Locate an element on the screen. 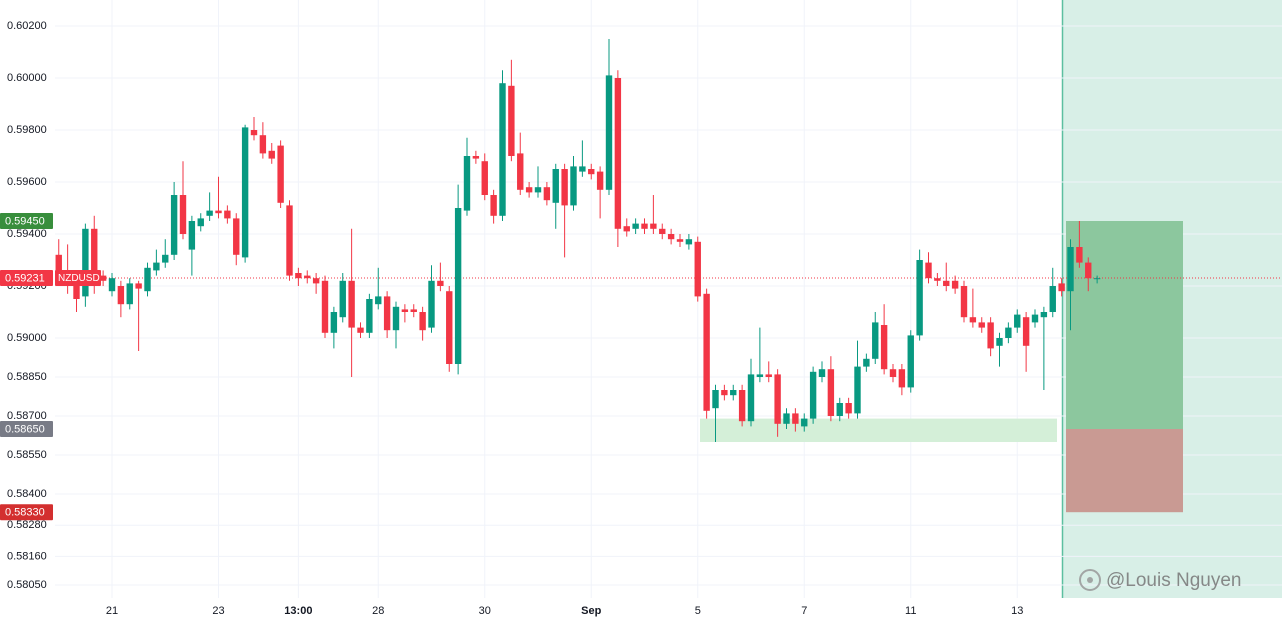 This screenshot has height=620, width=1282. x-tick-label: 7 is located at coordinates (804, 611).